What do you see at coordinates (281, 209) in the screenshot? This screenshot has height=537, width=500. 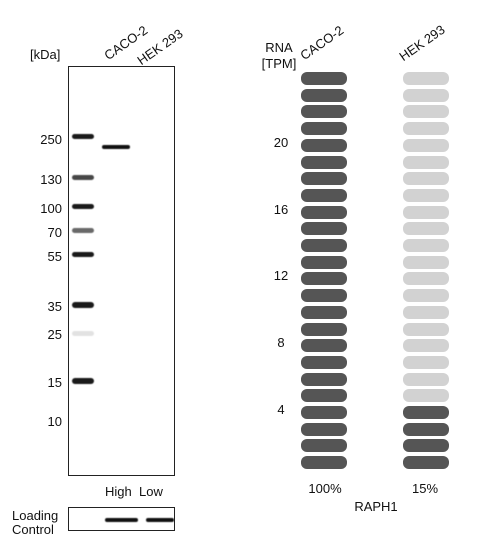 I see `tpm-label-16: 16` at bounding box center [281, 209].